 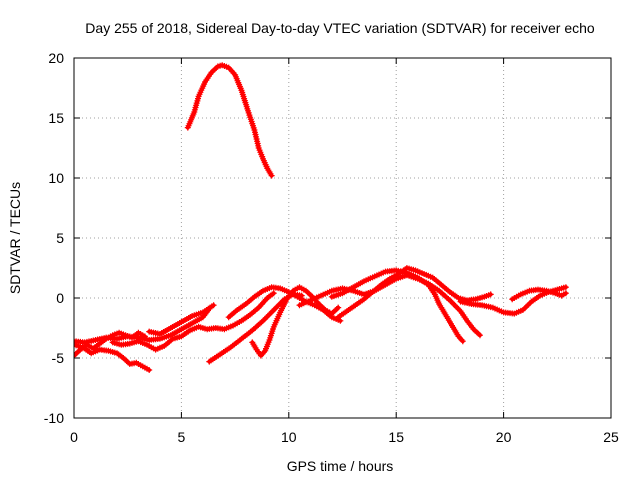 I want to click on y-tick-label: -10, so click(x=54, y=418).